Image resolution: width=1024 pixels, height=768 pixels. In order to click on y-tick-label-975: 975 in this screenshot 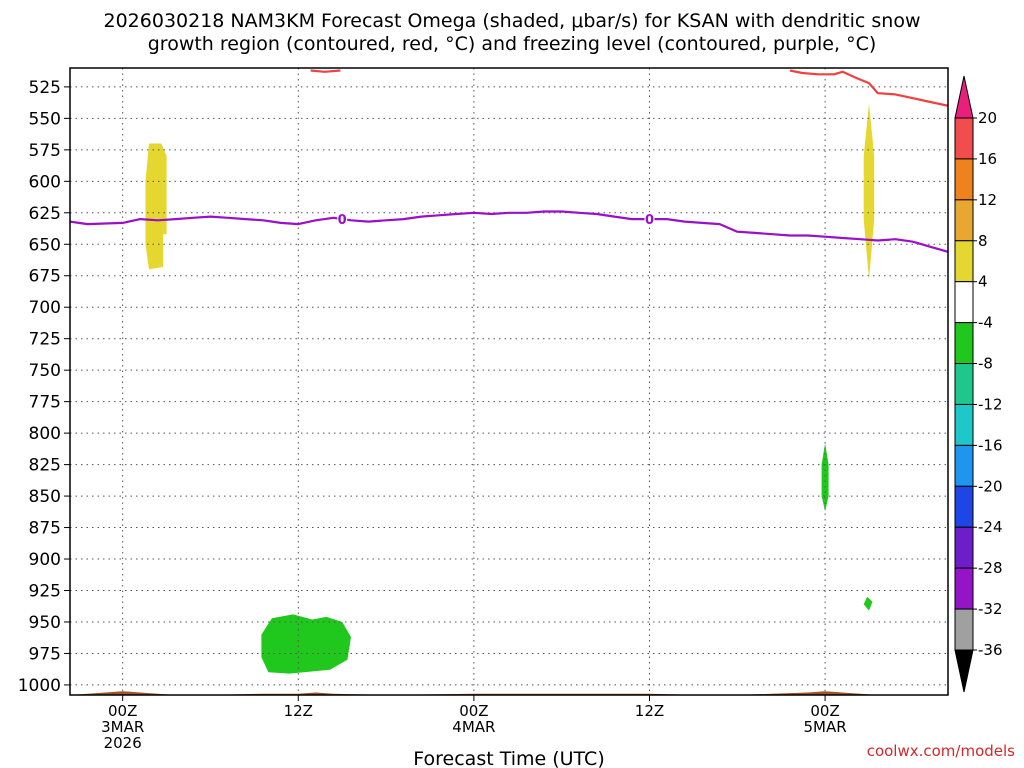, I will do `click(45, 654)`.